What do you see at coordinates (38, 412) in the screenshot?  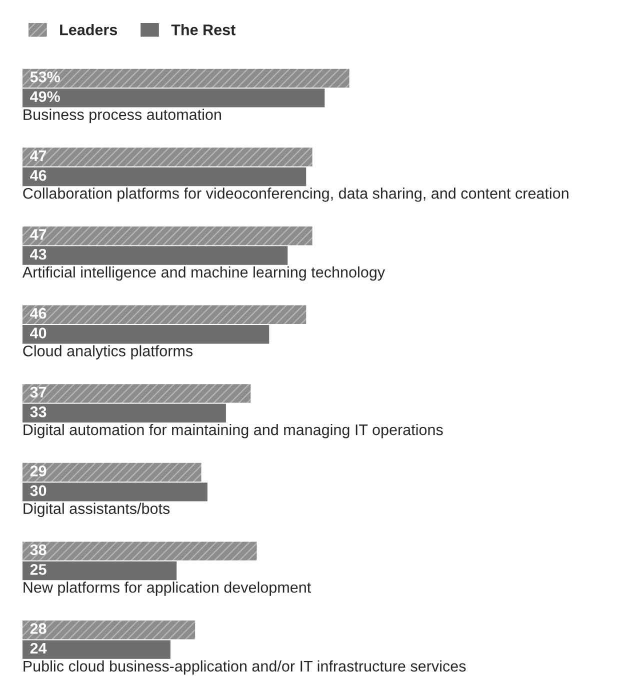 I see `data-label: 33` at bounding box center [38, 412].